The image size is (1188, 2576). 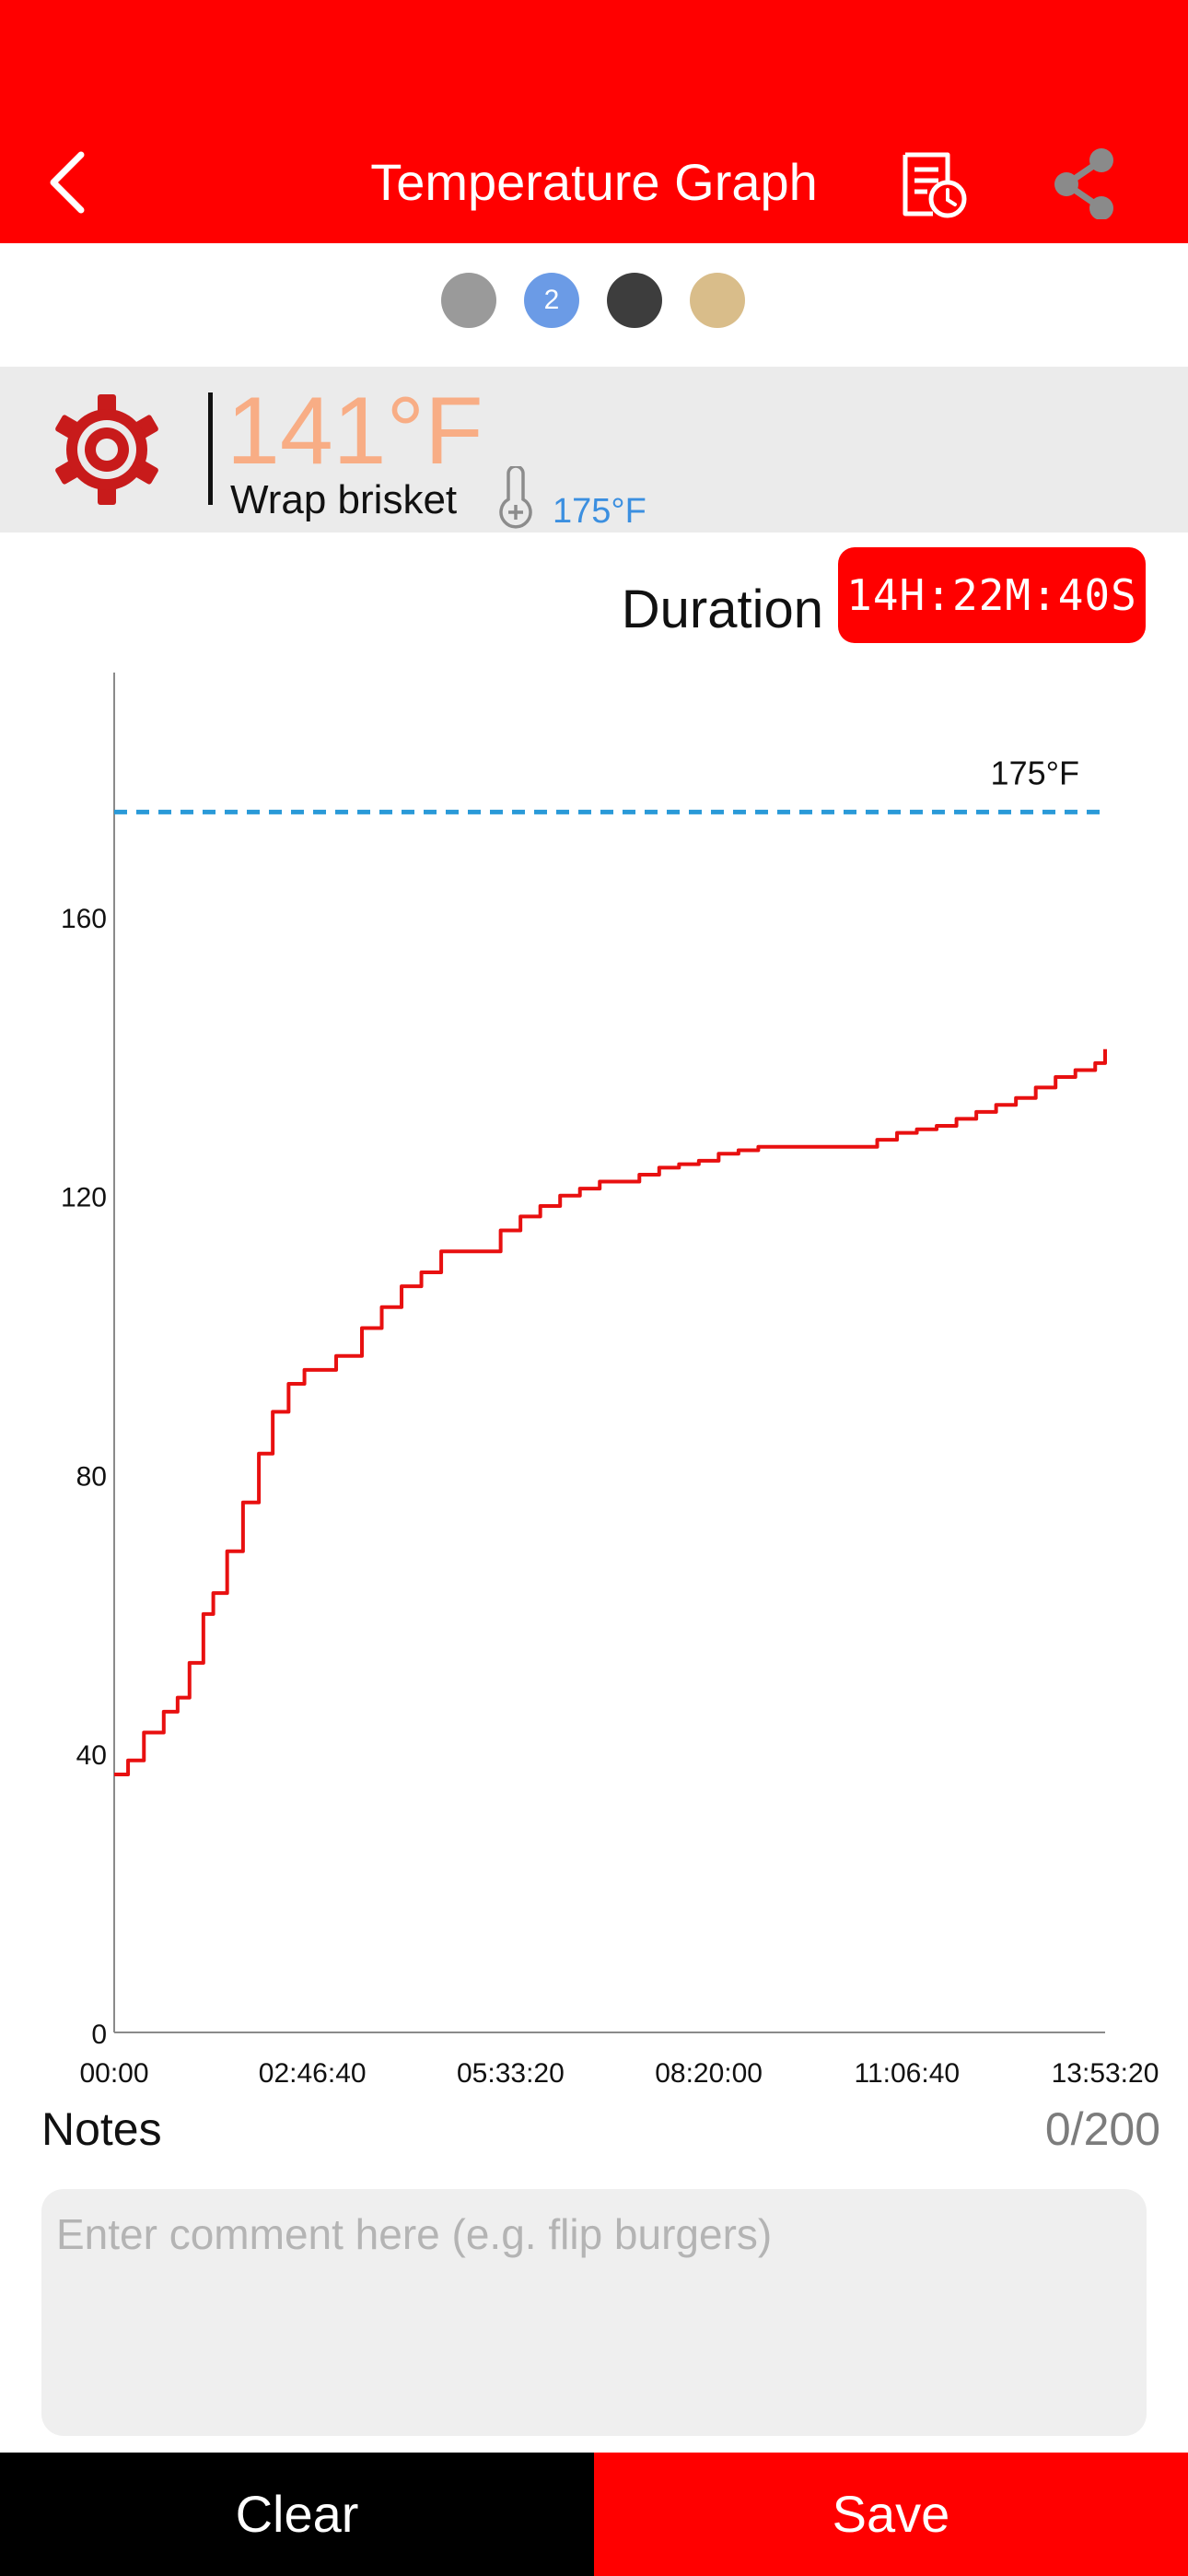 What do you see at coordinates (594, 450) in the screenshot?
I see `probe-info-panel` at bounding box center [594, 450].